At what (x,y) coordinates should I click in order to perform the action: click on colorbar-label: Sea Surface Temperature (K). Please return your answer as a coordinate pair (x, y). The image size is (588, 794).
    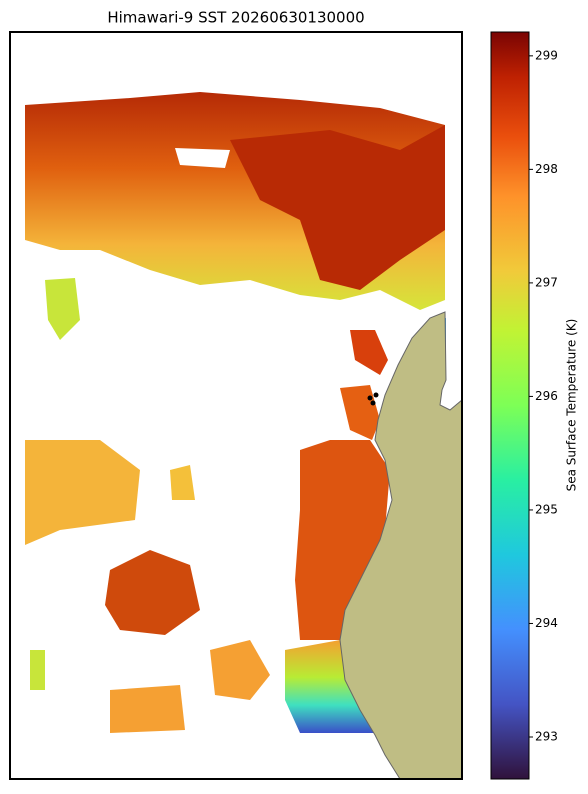
    Looking at the image, I should click on (572, 405).